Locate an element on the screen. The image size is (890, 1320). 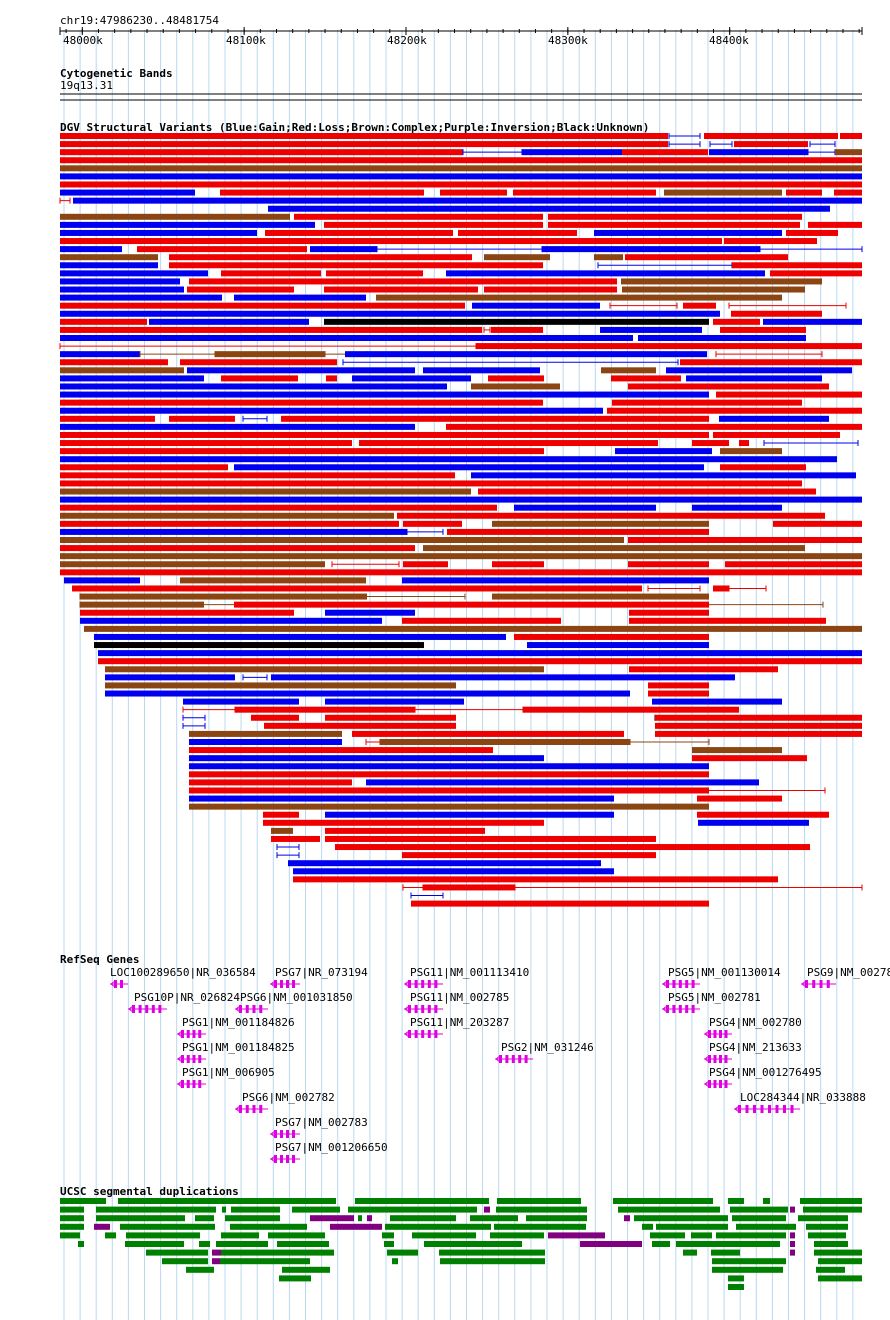
refseq-gene-label: PSG5|NM_002781 is located at coordinates (714, 997).